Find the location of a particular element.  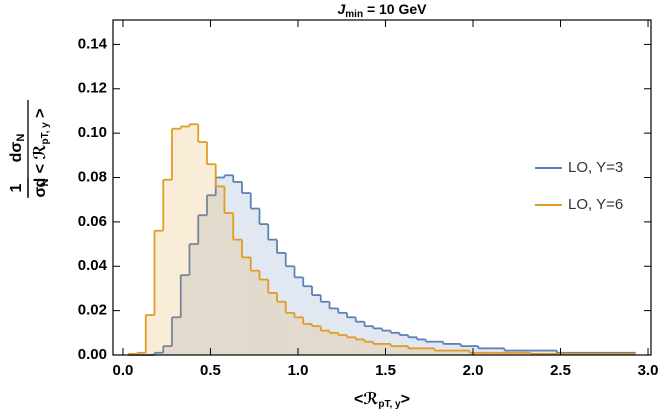

x-tick-label: 0.0 is located at coordinates (123, 370).